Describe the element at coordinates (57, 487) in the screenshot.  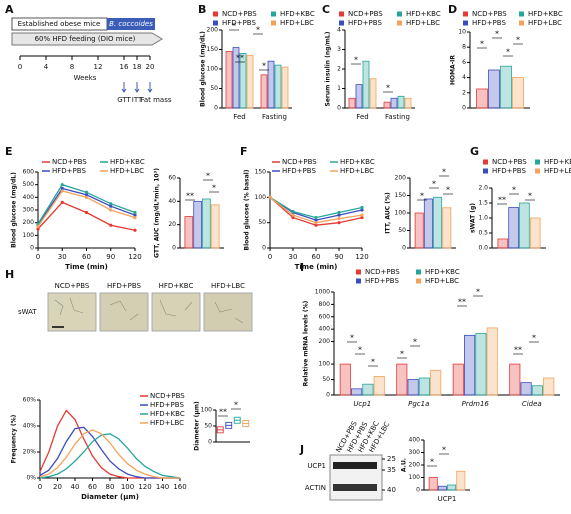
I see `x-tick-label: 20` at that location.